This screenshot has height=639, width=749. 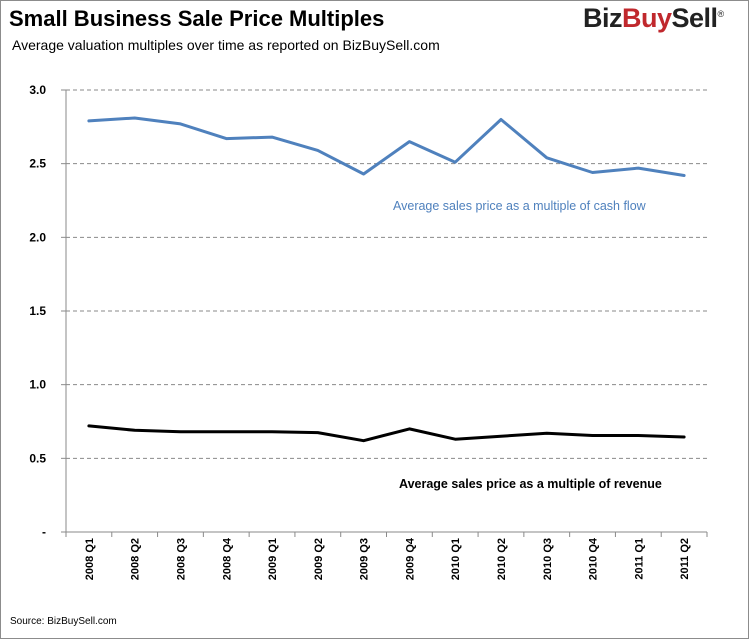 I want to click on x-tick-label: 2008 Q4, so click(x=227, y=558).